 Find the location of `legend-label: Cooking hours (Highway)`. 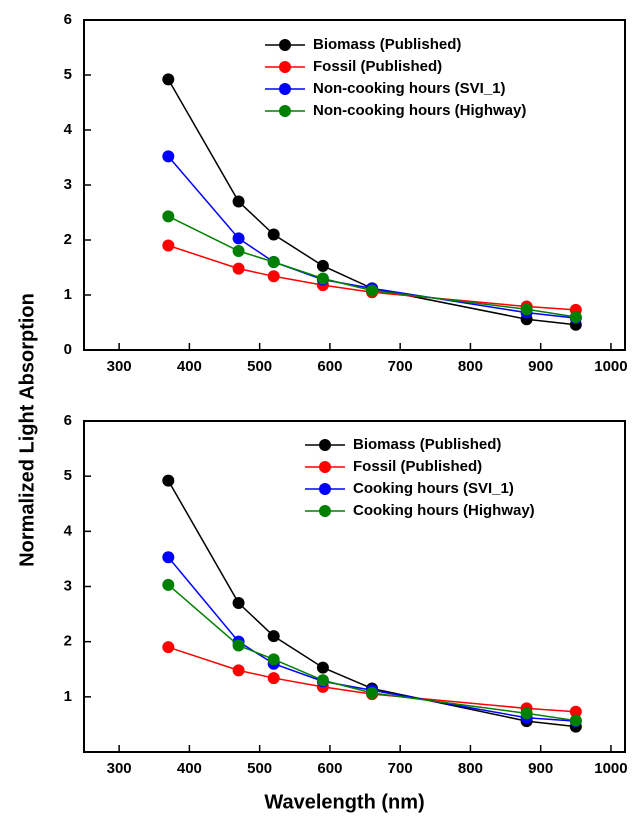

legend-label: Cooking hours (Highway) is located at coordinates (444, 510).